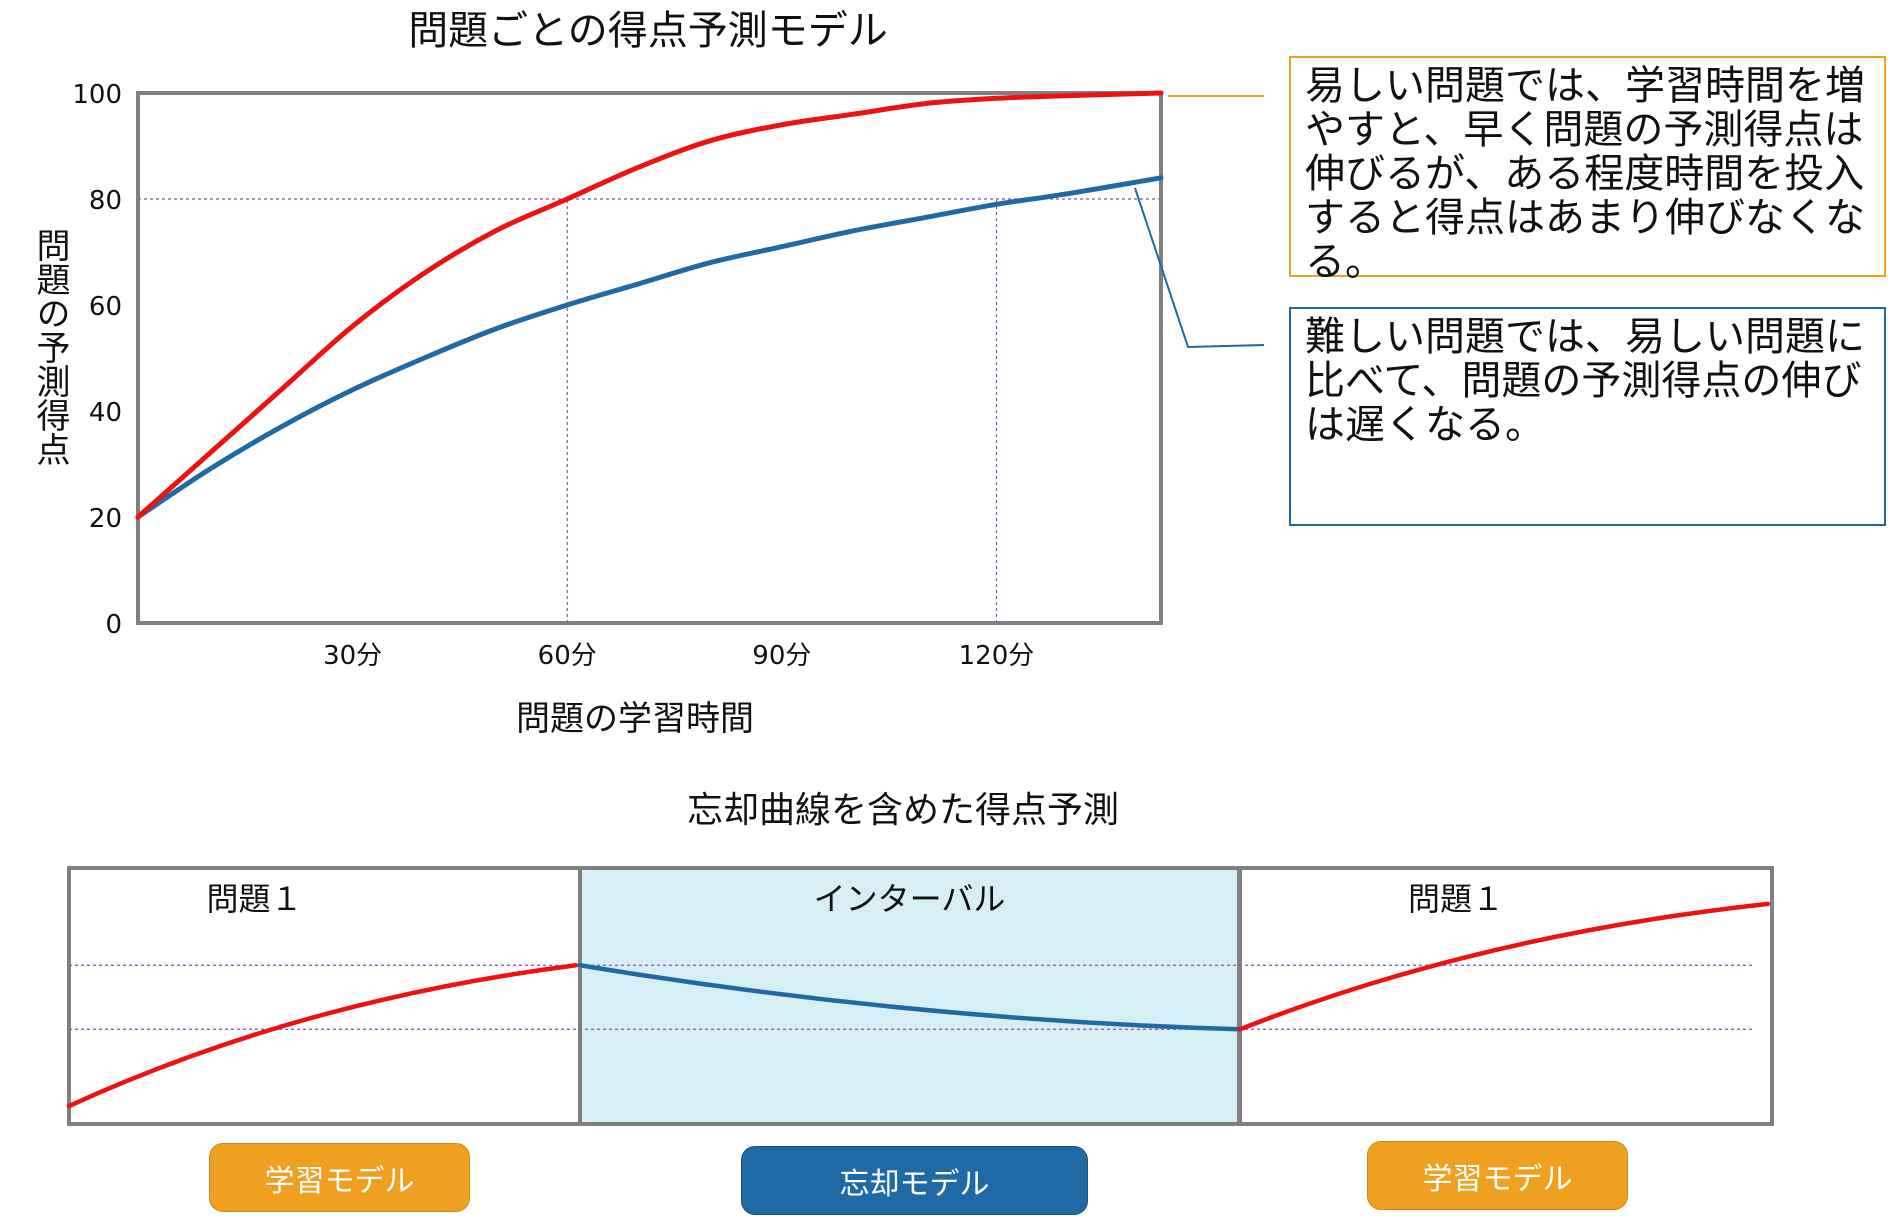 The width and height of the screenshot is (1888, 1216). I want to click on forgetting-curve, so click(909, 997).